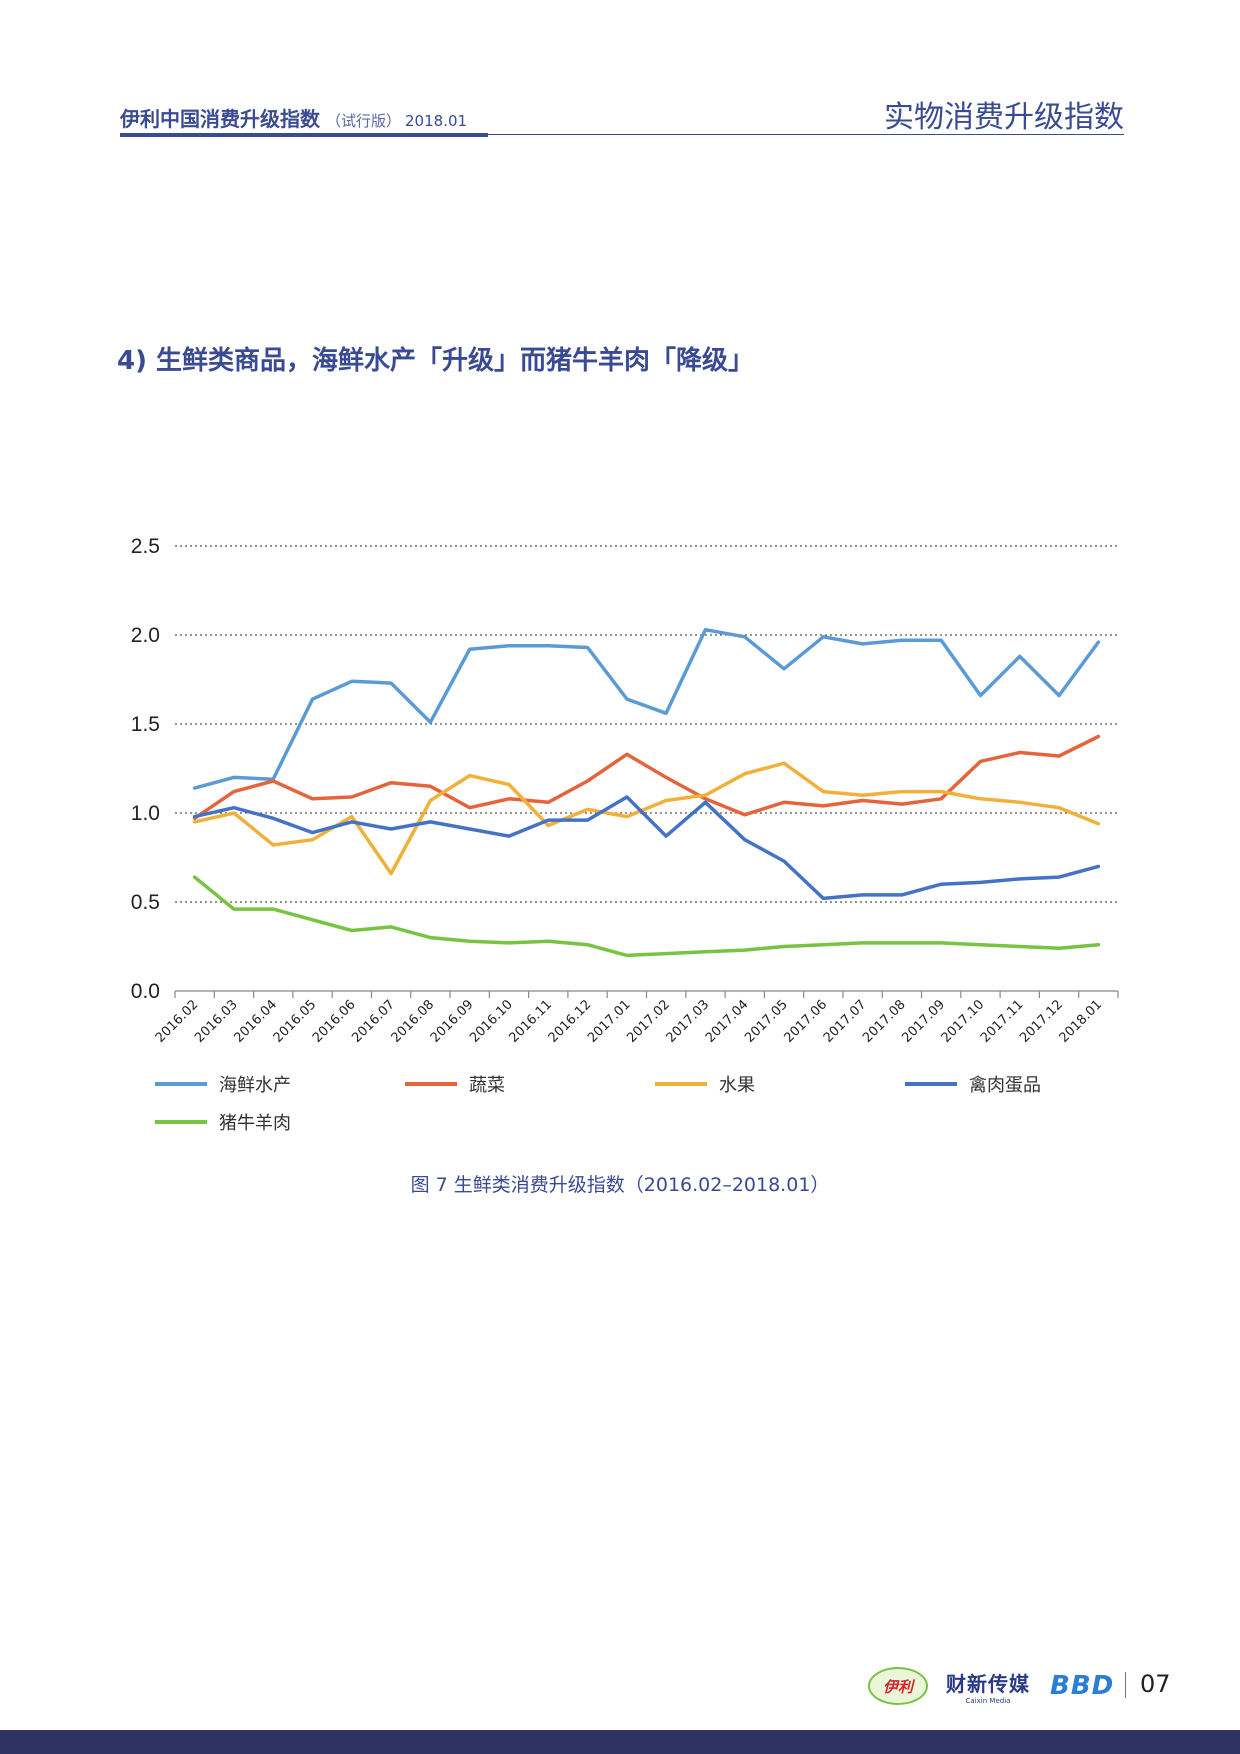  What do you see at coordinates (1005, 1085) in the screenshot?
I see `legend-label: 禽肉蛋品` at bounding box center [1005, 1085].